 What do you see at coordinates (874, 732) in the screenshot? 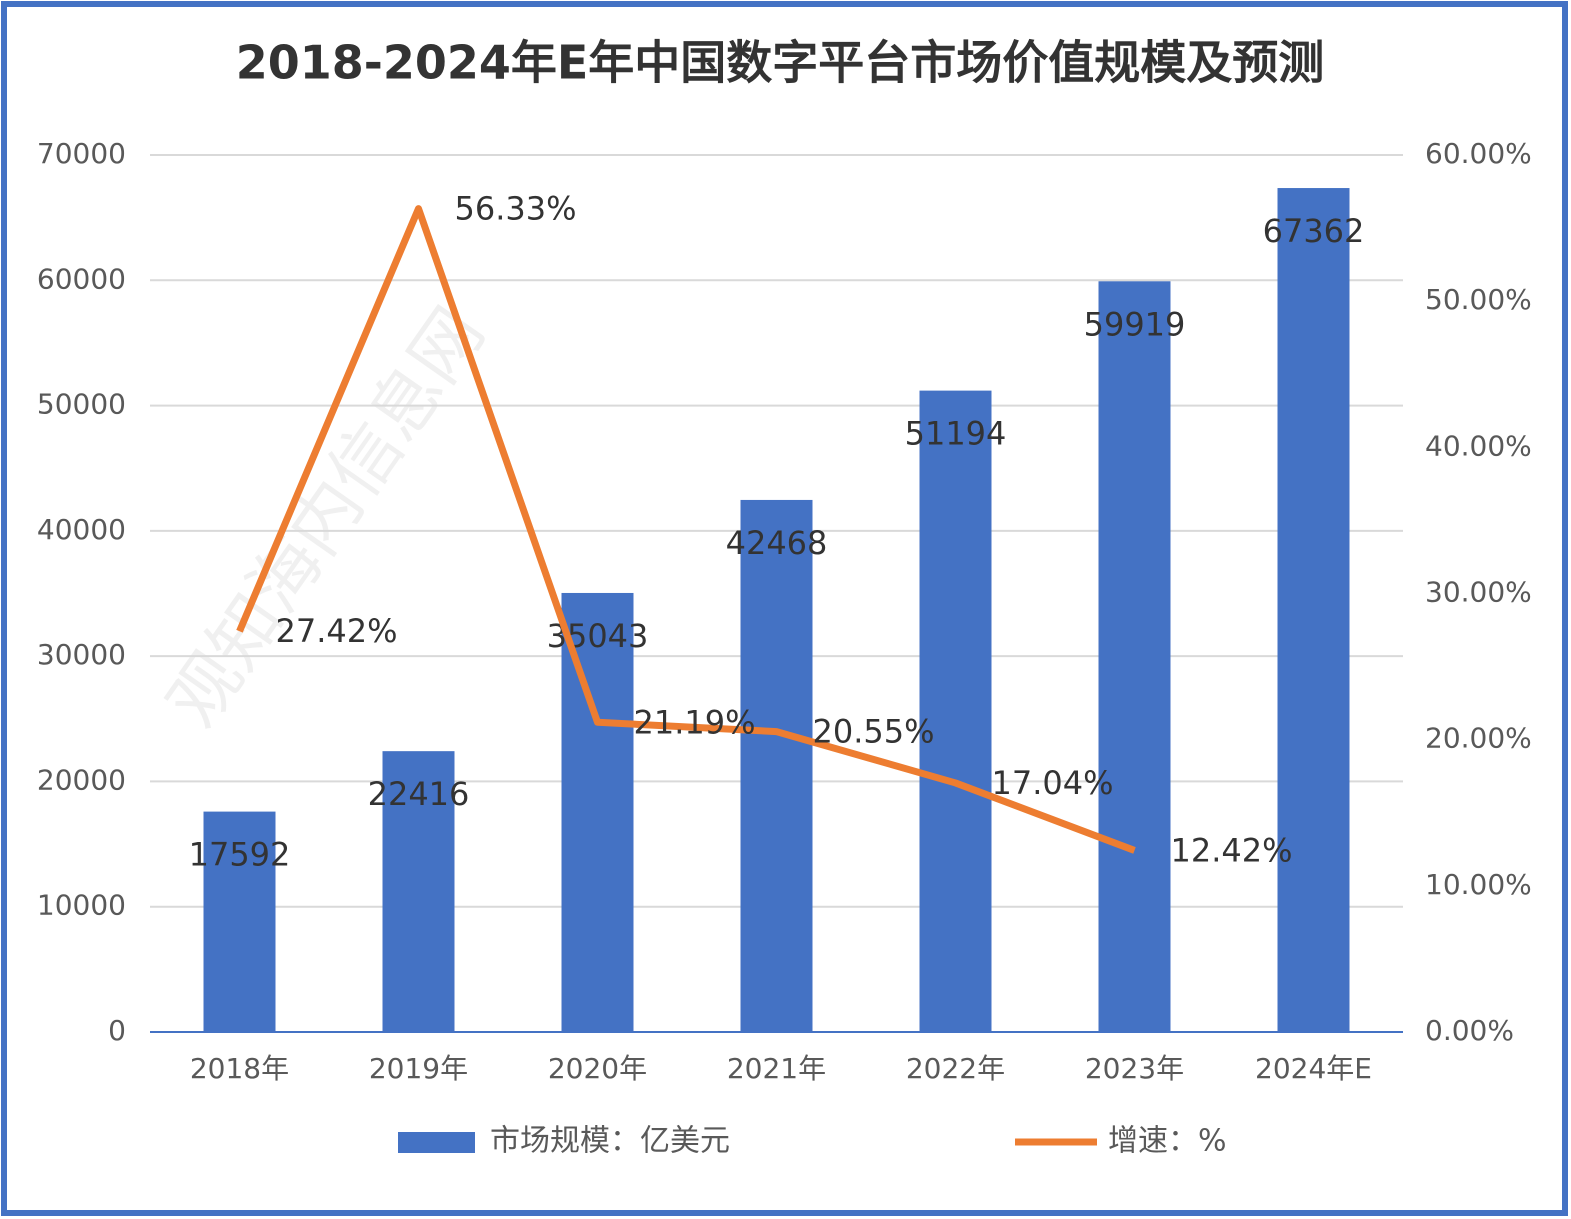
I see `line-value-label: 20.55%` at bounding box center [874, 732].